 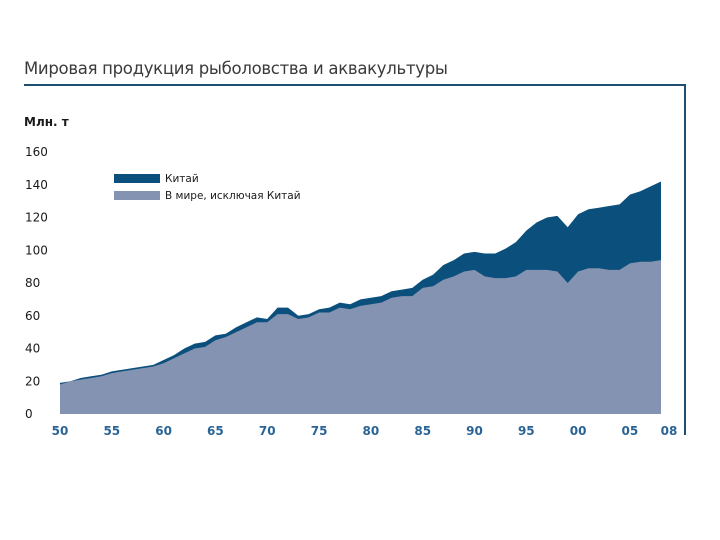 I want to click on x-tick-label: 00, so click(x=578, y=431).